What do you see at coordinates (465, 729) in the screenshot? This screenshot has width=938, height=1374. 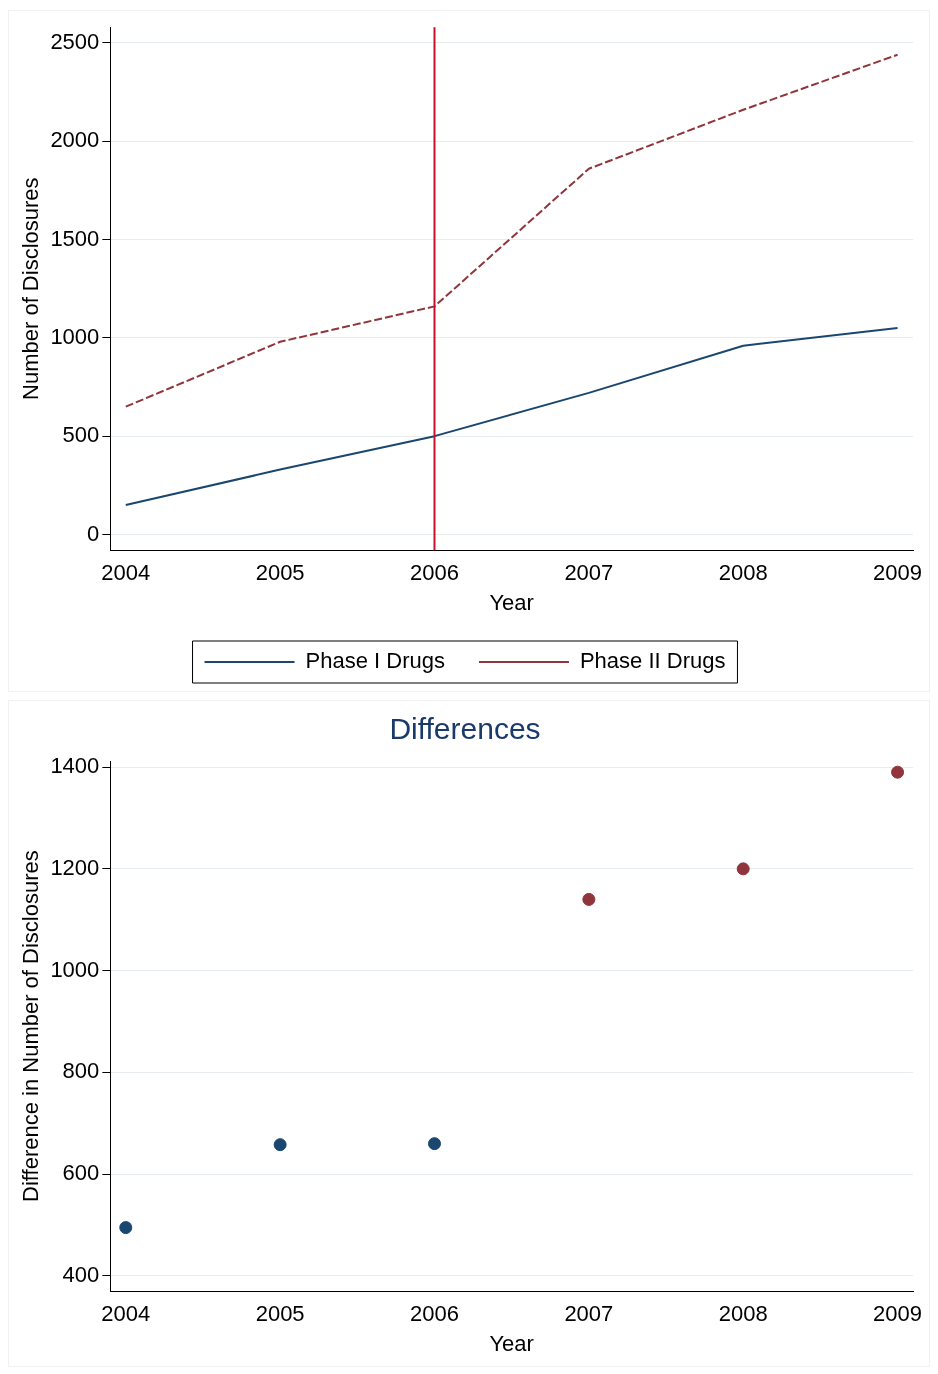 I see `chart-title: Differences` at bounding box center [465, 729].